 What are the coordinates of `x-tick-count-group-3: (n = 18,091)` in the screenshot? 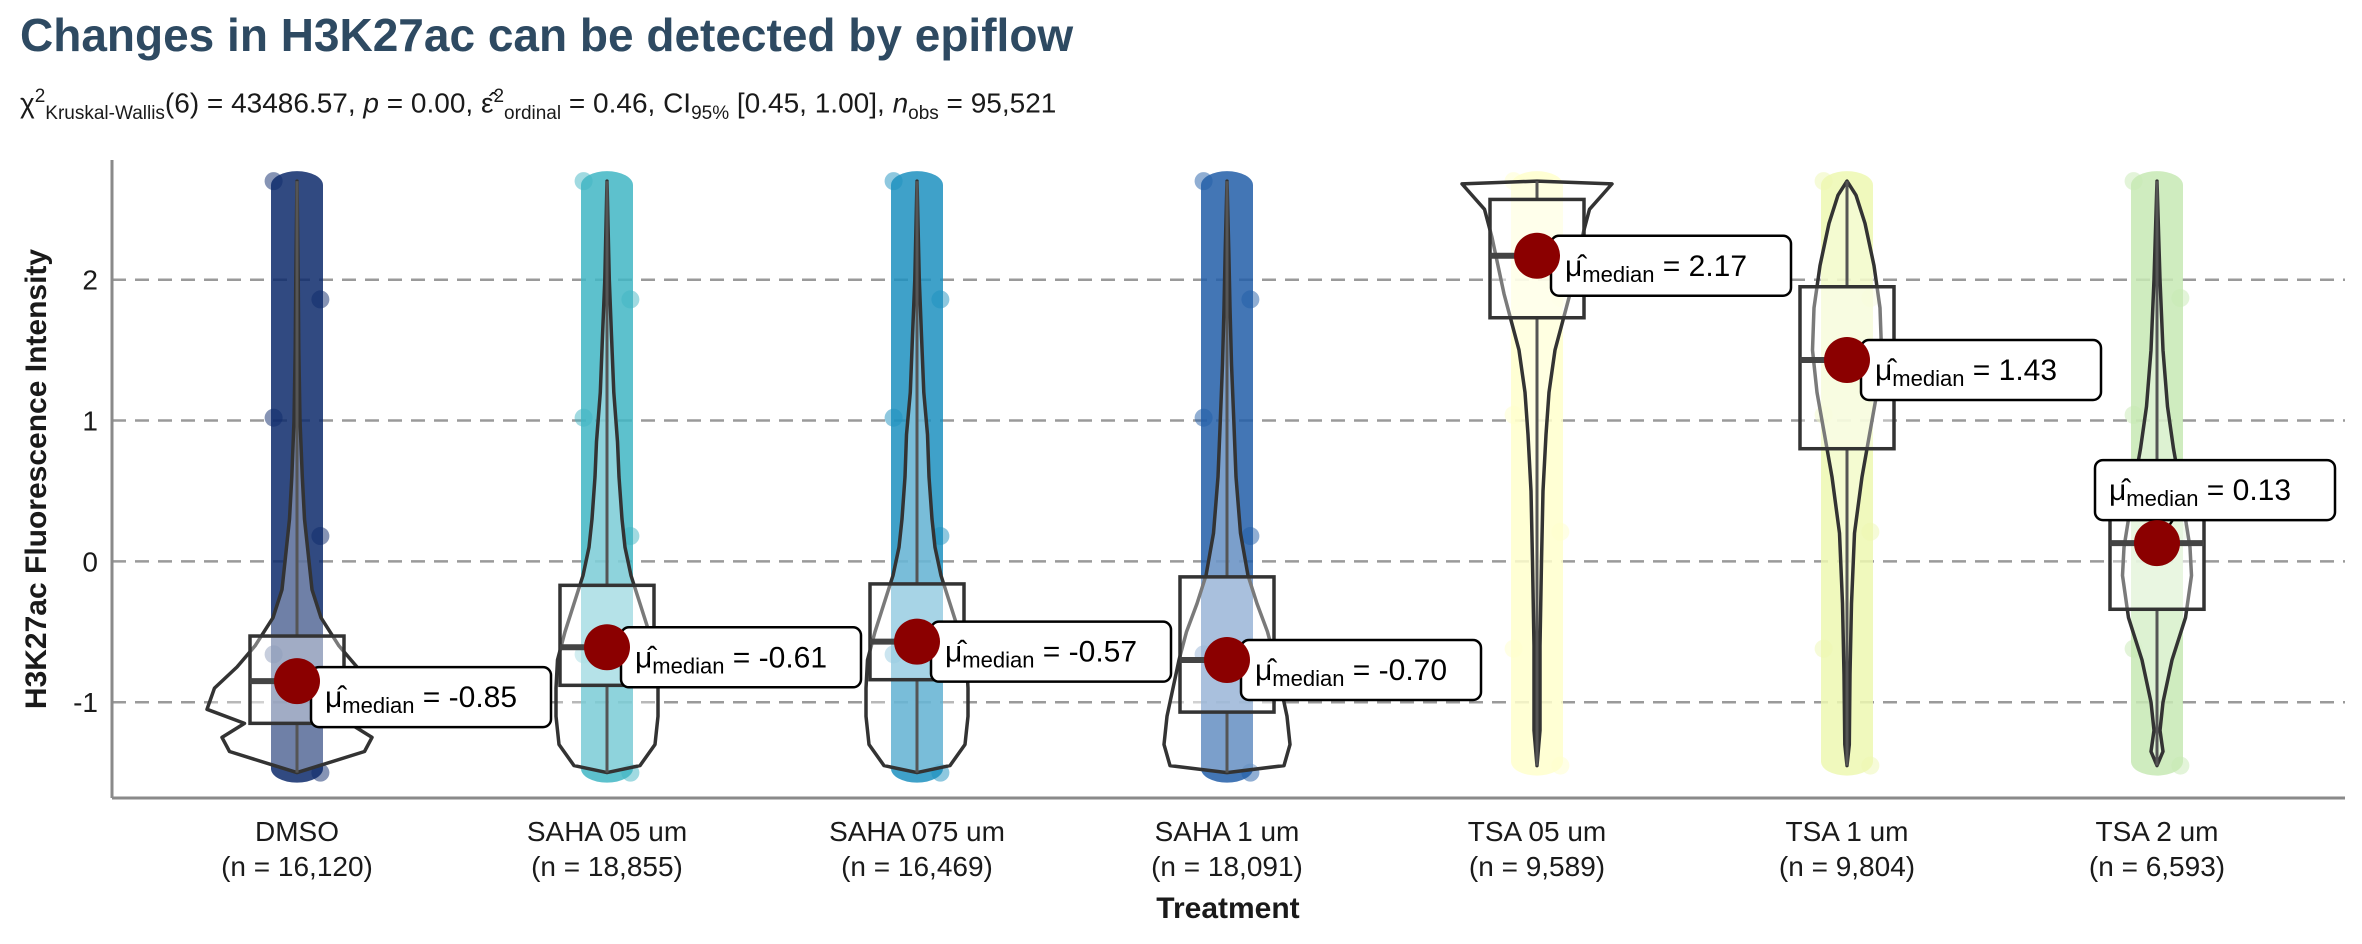 It's located at (1227, 866).